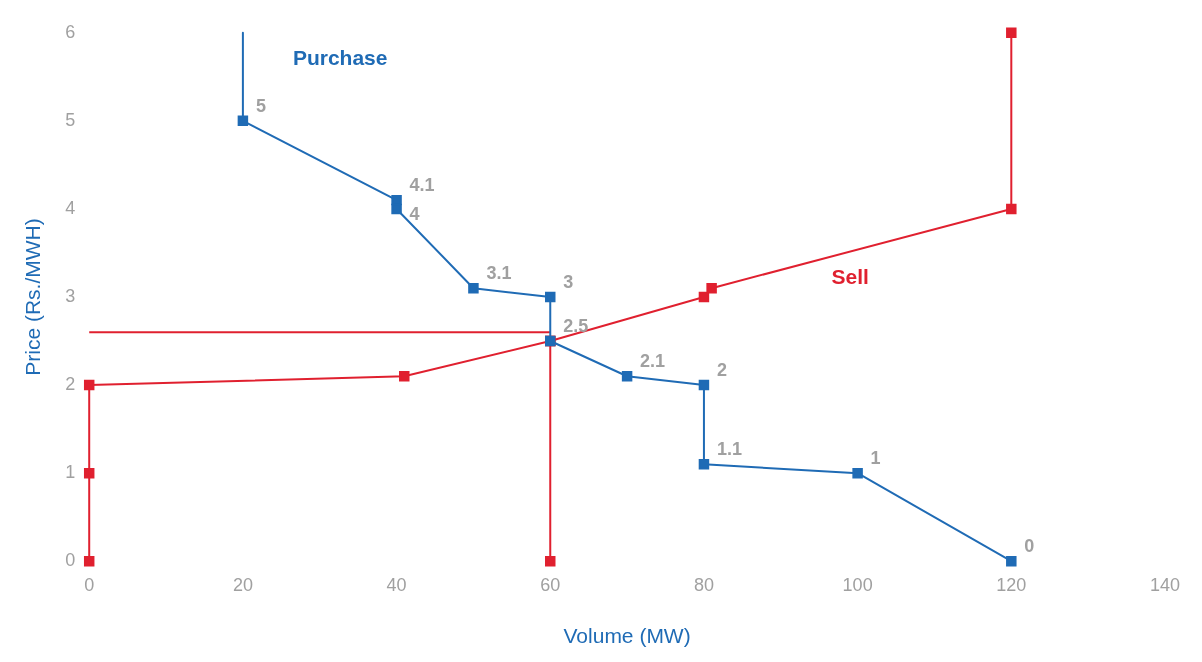  Describe the element at coordinates (70, 384) in the screenshot. I see `y-tick-label: 2` at that location.